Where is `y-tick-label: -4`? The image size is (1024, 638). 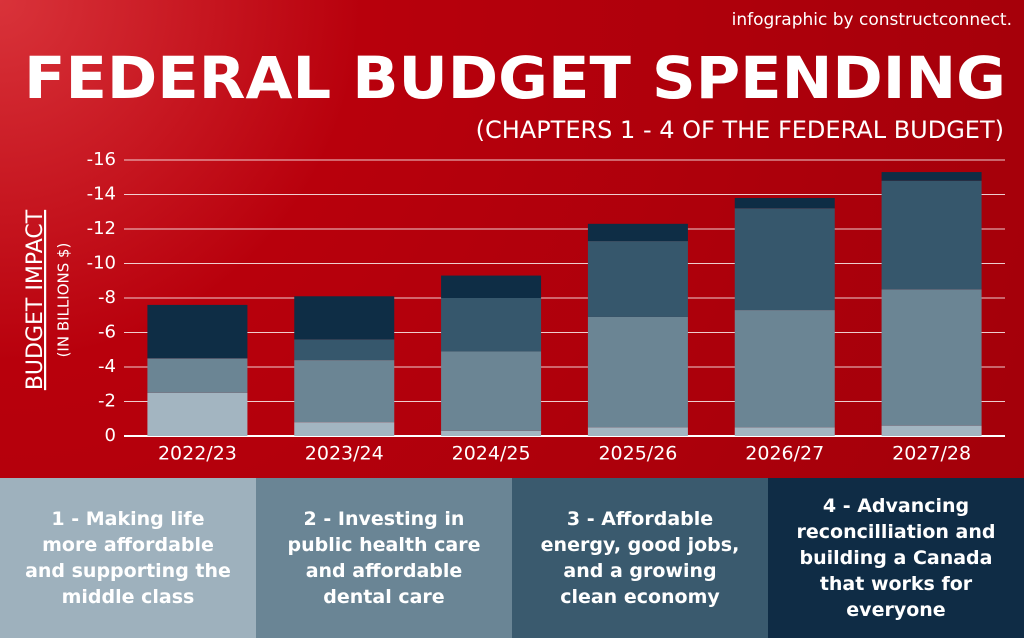
y-tick-label: -4 is located at coordinates (107, 366).